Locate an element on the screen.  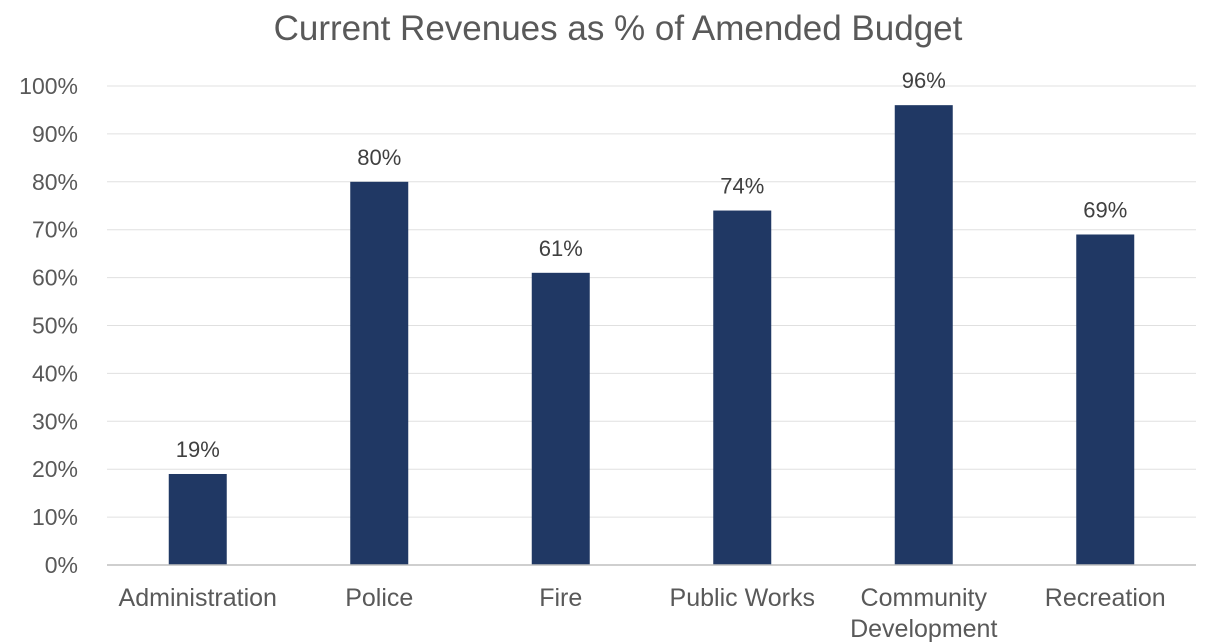
chart-title: Current Revenues as % of Amended Budget is located at coordinates (618, 28).